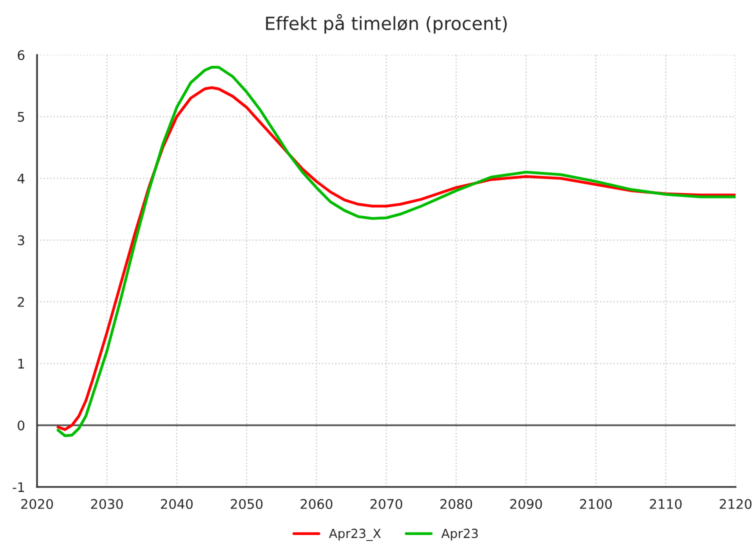 The width and height of the screenshot is (756, 549). What do you see at coordinates (736, 504) in the screenshot?
I see `x-tick-label: 2120` at bounding box center [736, 504].